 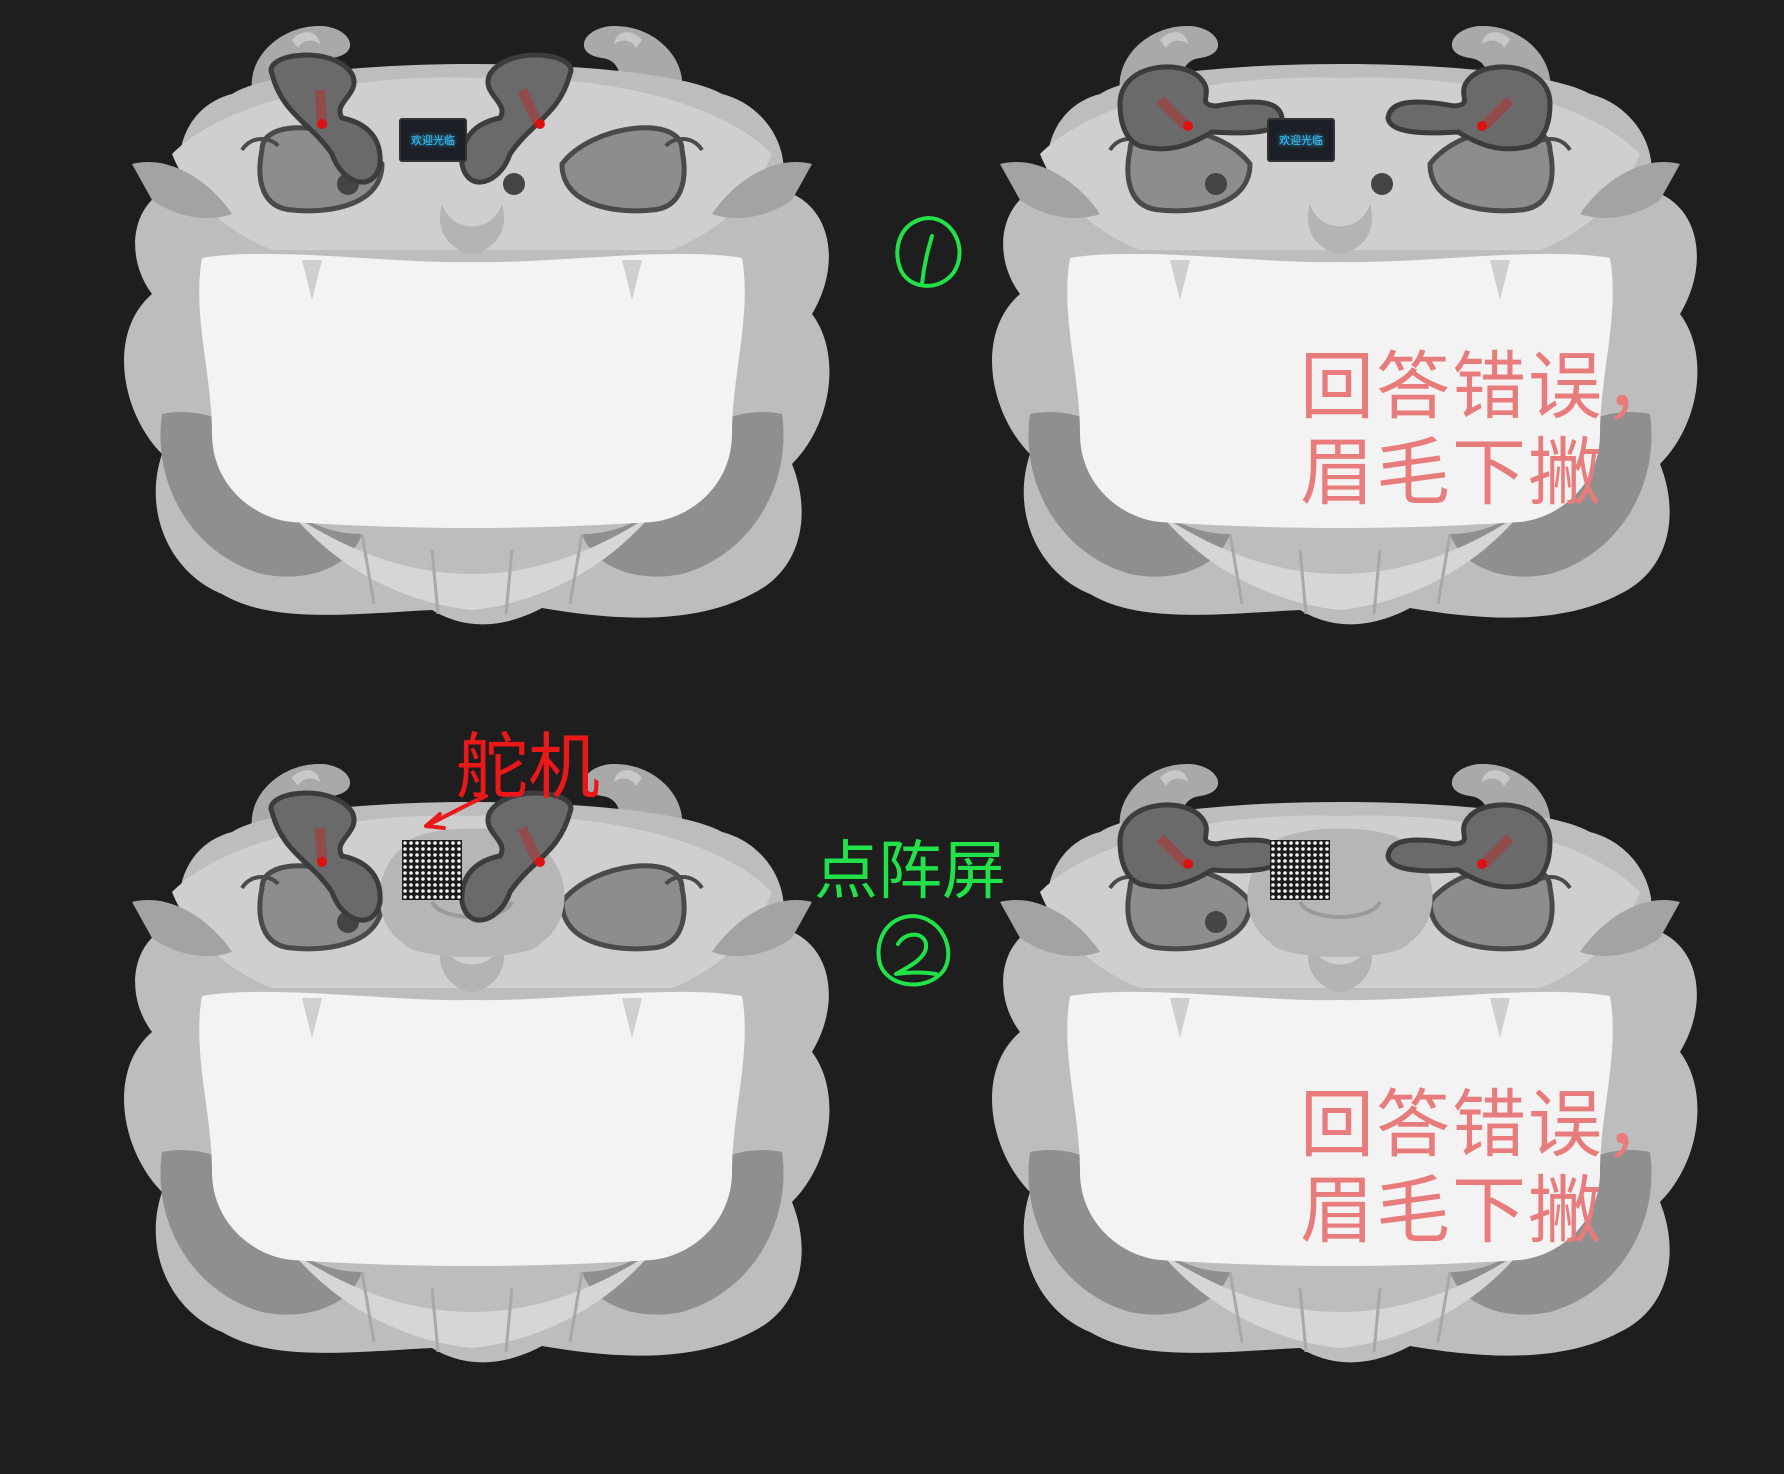 What do you see at coordinates (528, 767) in the screenshot?
I see `servo-label: 舵机` at bounding box center [528, 767].